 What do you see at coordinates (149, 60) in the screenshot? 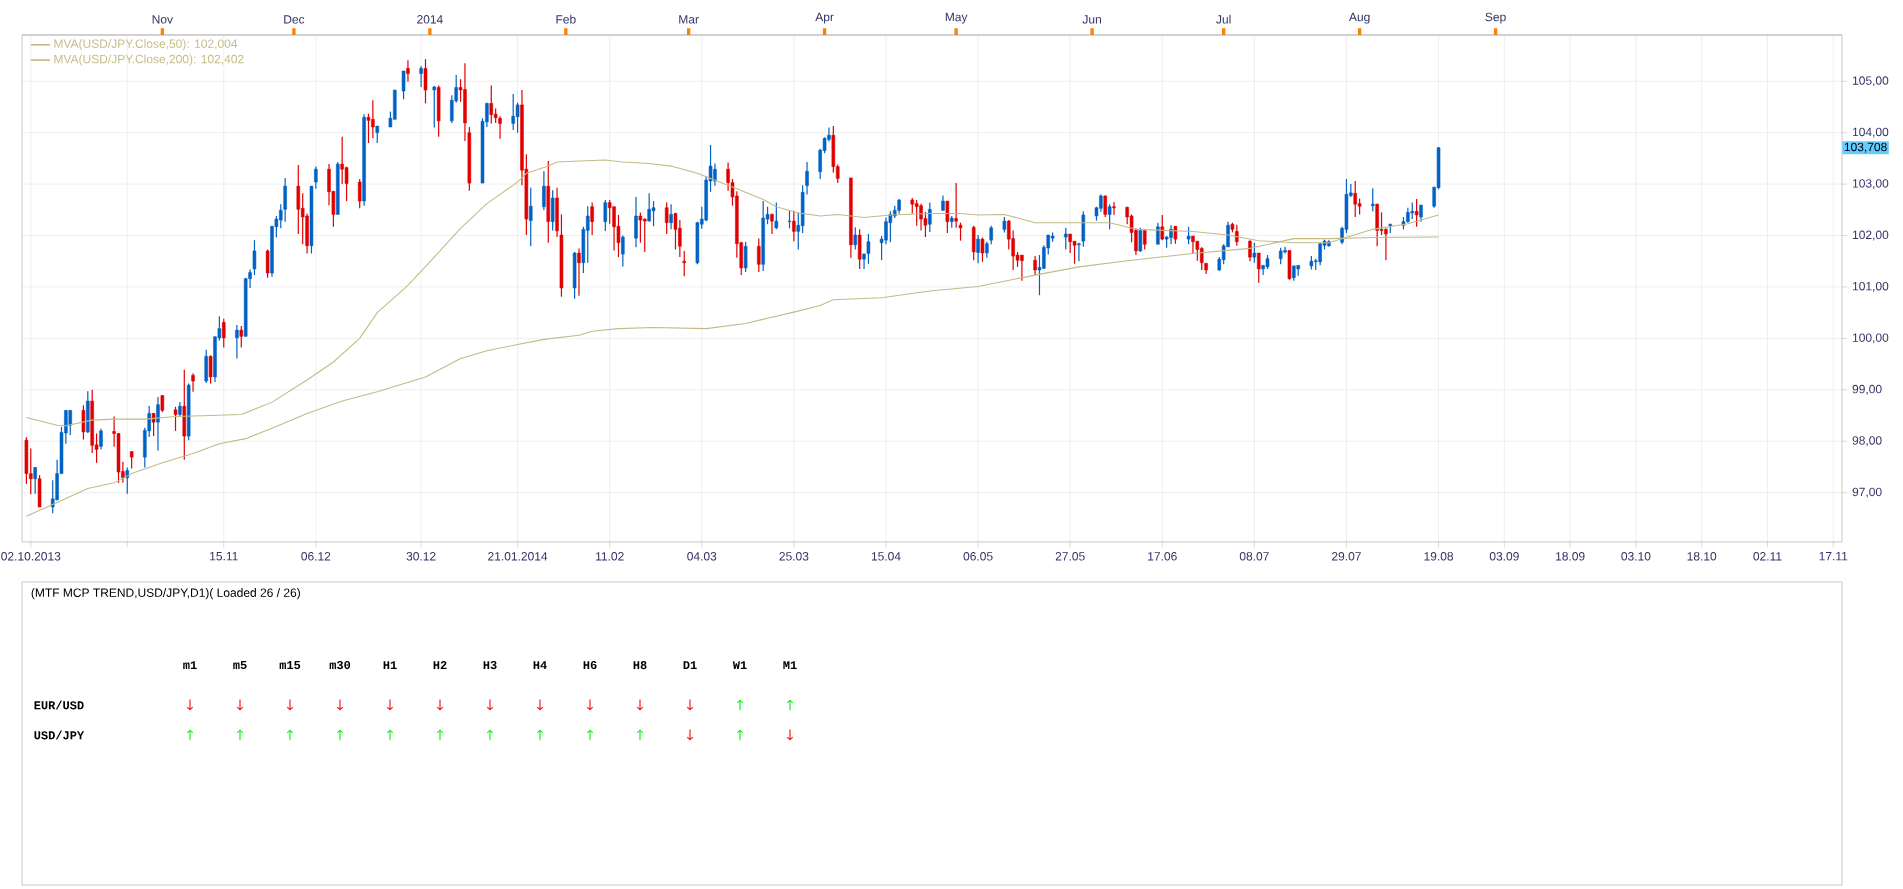
I see `legend-label: MVA(USD/JPY.Close,200): 102,402` at bounding box center [149, 60].